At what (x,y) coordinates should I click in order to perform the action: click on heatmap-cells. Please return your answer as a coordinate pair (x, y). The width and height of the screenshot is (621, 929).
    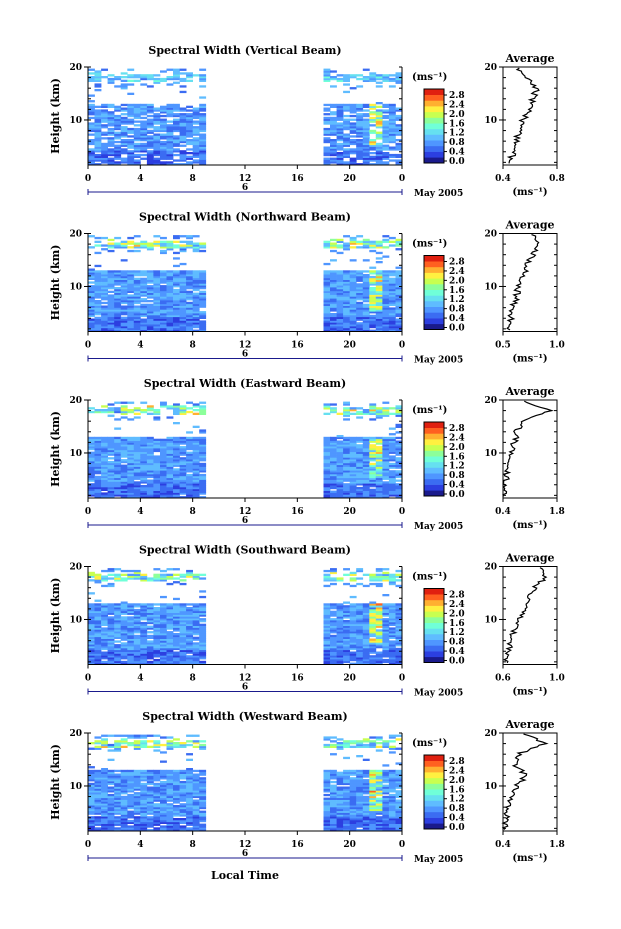
    Looking at the image, I should click on (245, 450).